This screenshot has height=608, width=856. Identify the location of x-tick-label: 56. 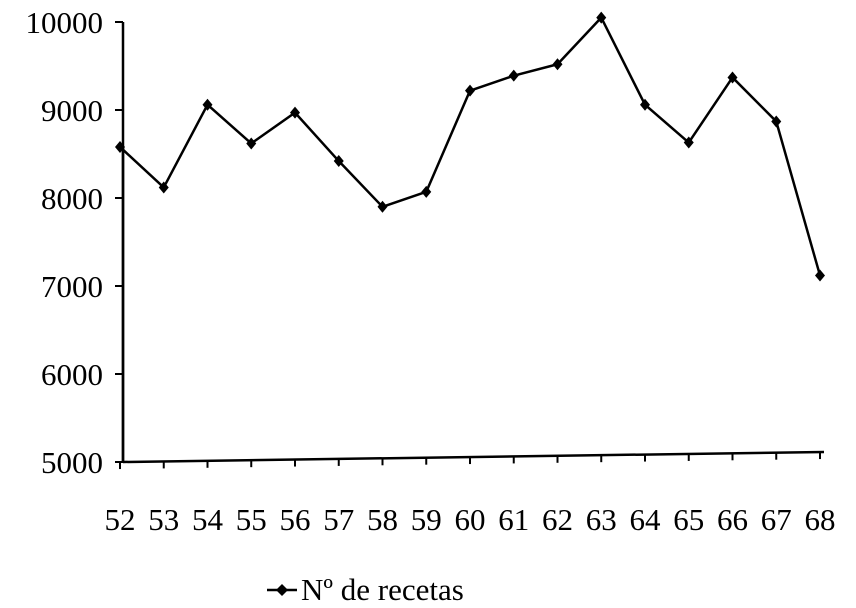
(295, 519).